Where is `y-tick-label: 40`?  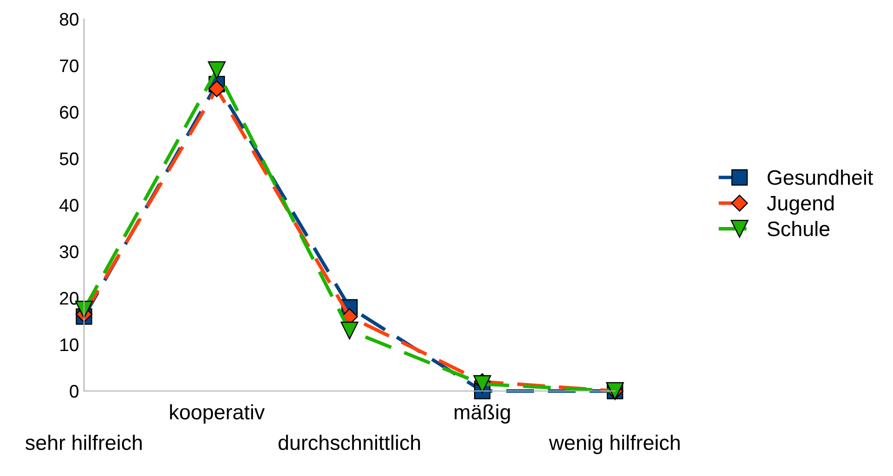
y-tick-label: 40 is located at coordinates (68, 205).